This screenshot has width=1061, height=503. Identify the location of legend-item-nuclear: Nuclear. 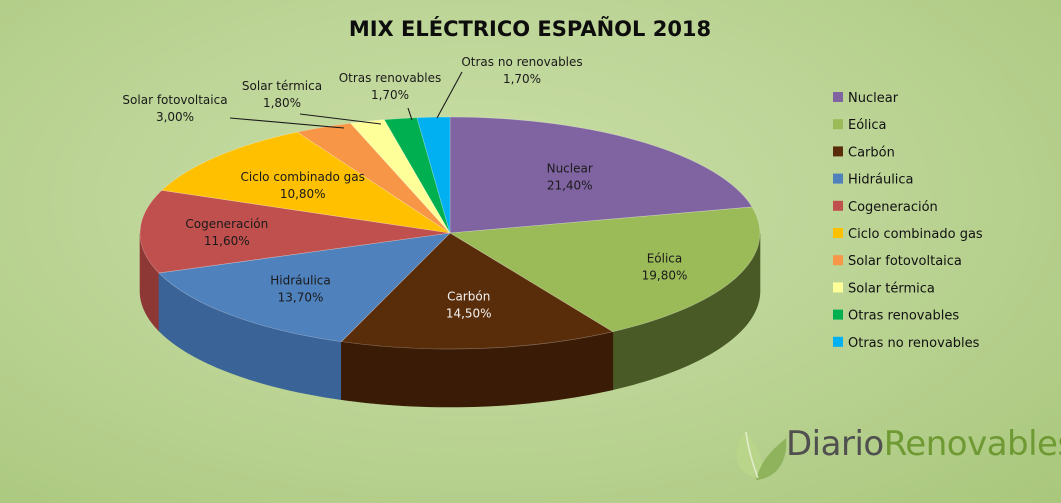
(866, 98).